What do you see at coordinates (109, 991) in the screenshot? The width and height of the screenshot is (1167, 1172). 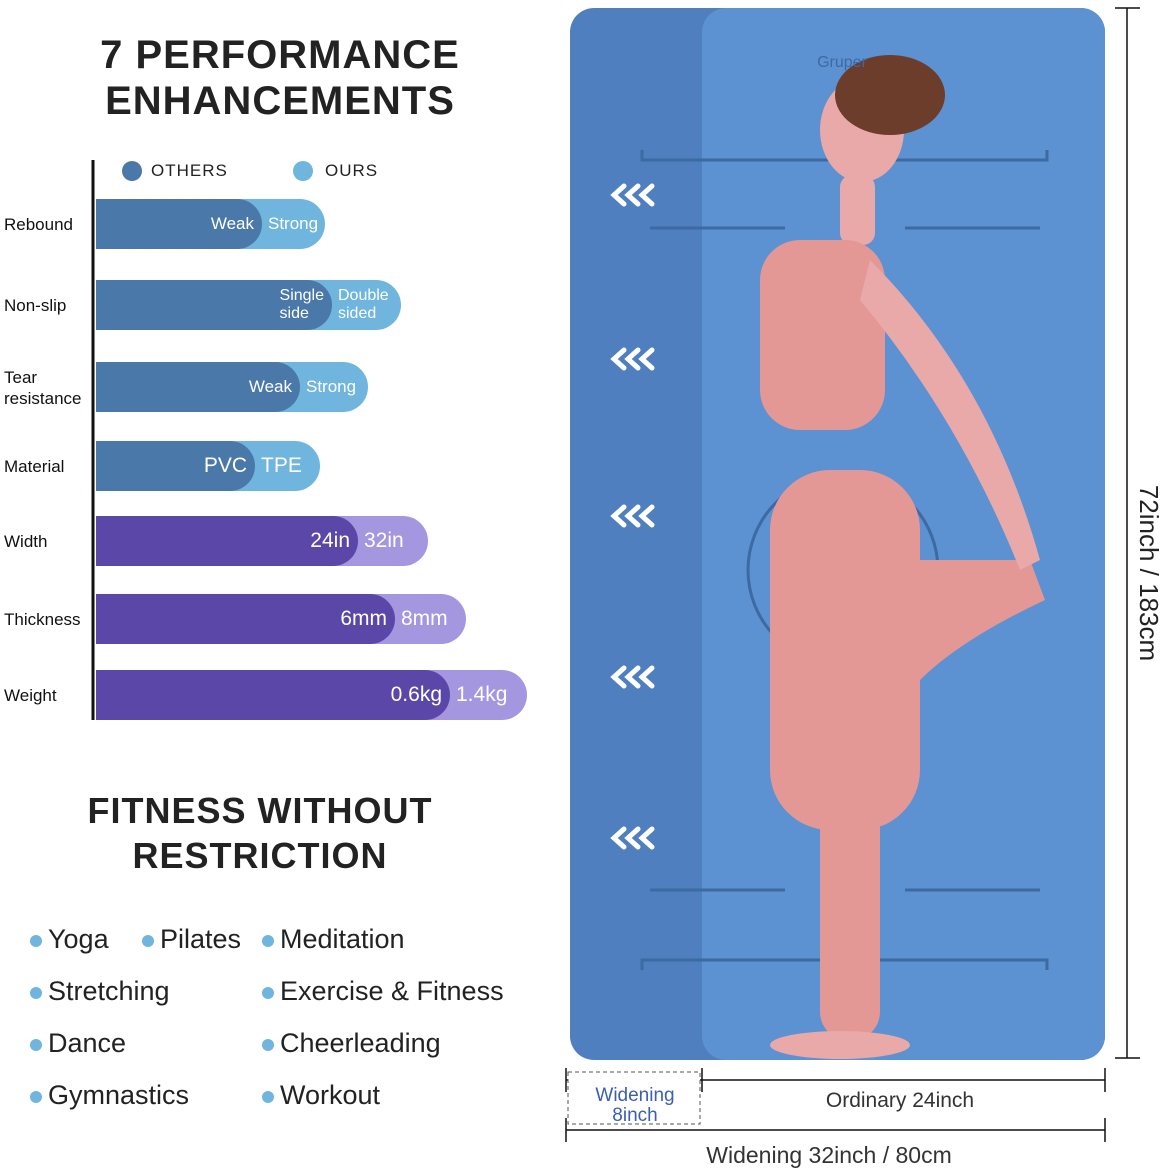 I see `activity-label: Stretching` at bounding box center [109, 991].